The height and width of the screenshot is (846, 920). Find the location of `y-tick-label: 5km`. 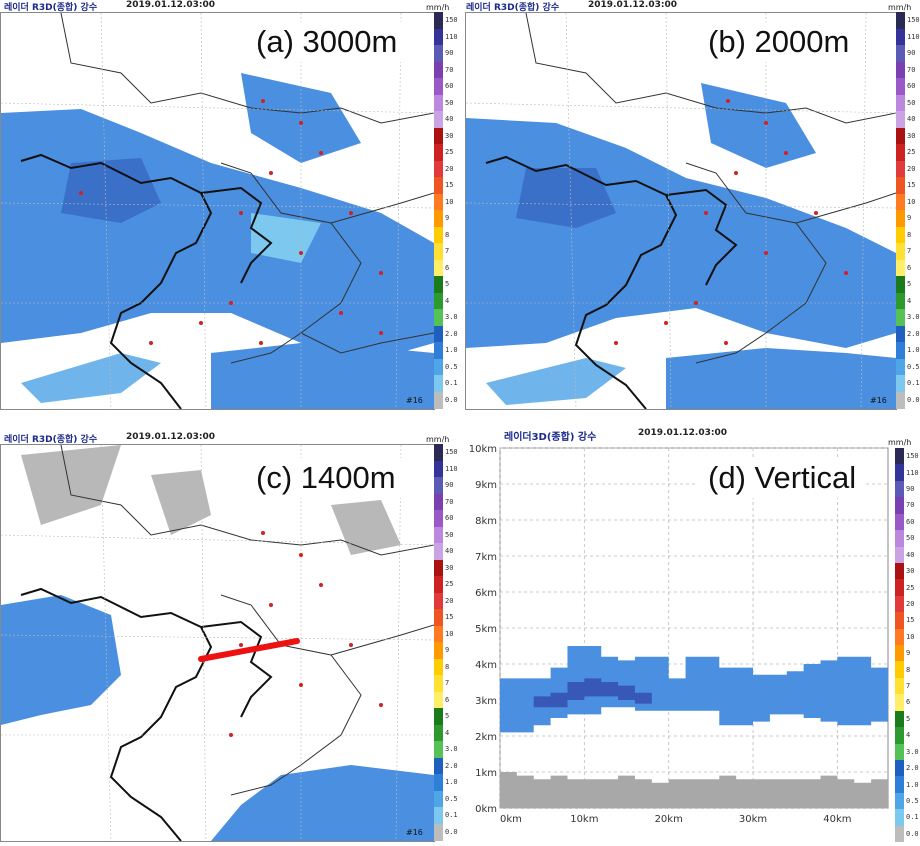

y-tick-label: 5km is located at coordinates (486, 629).